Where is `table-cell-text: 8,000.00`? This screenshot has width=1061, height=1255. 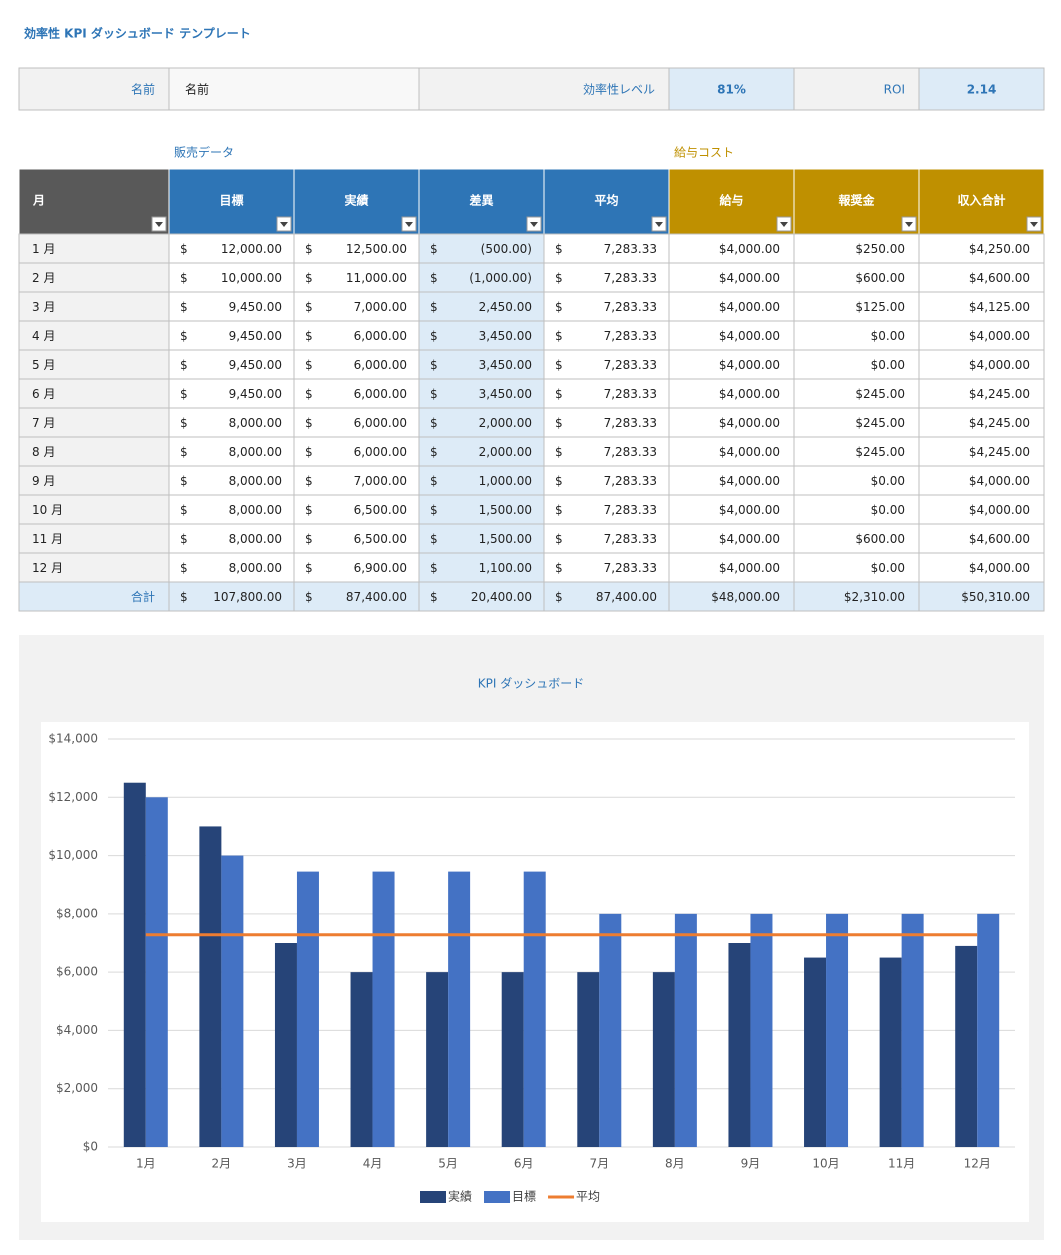 table-cell-text: 8,000.00 is located at coordinates (255, 423).